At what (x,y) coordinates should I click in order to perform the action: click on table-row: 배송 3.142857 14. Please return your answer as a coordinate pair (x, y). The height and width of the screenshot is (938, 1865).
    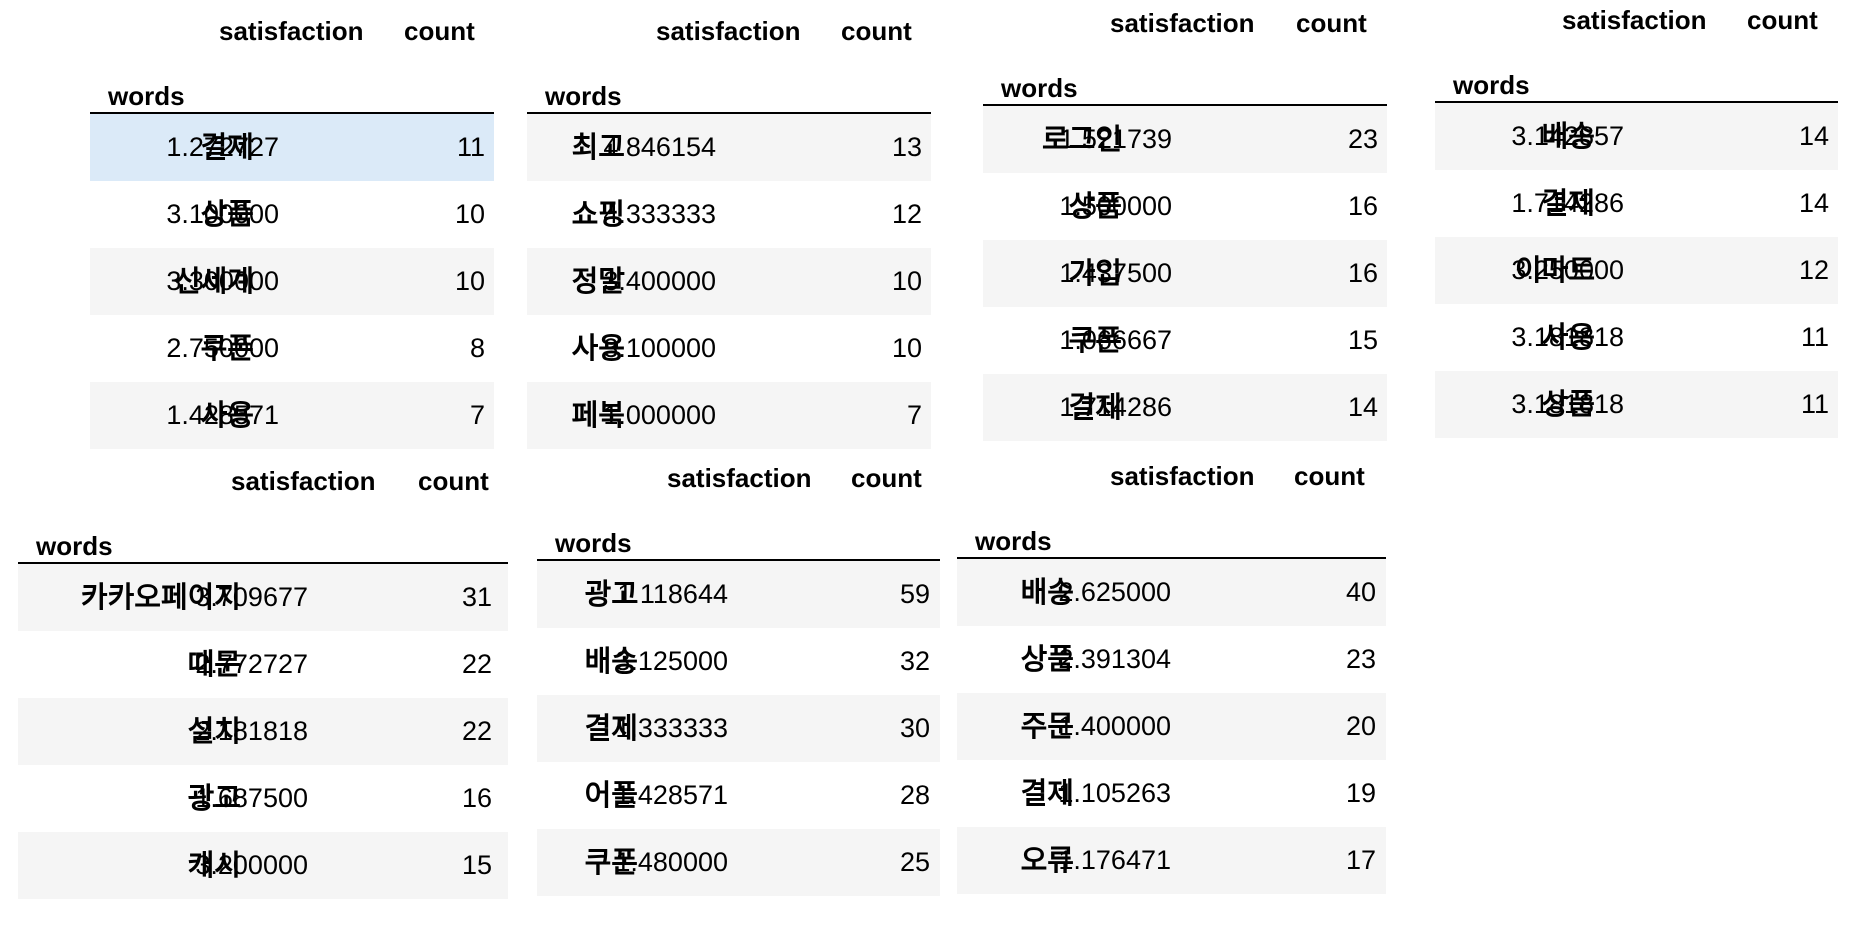
    Looking at the image, I should click on (1636, 136).